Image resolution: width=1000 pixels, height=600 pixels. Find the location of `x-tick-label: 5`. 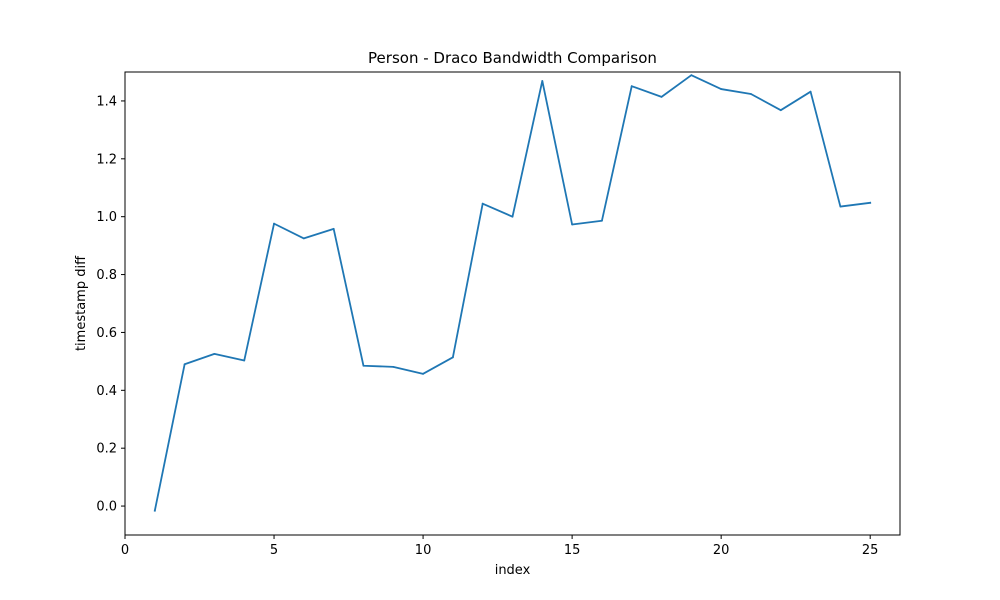

x-tick-label: 5 is located at coordinates (274, 550).